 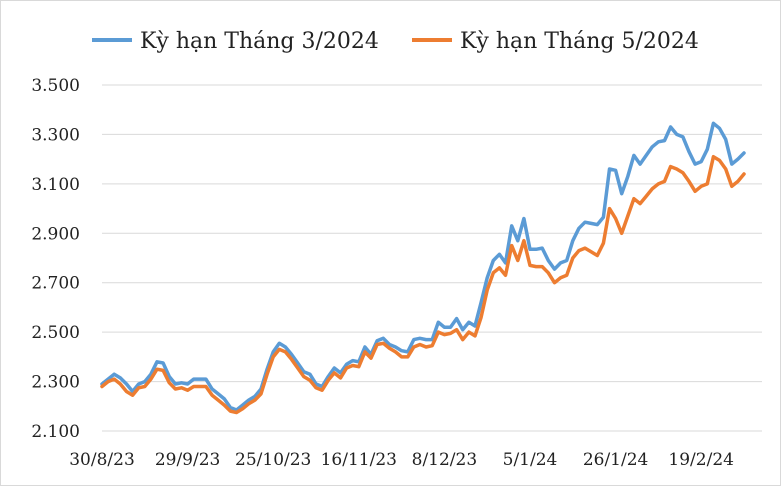 I want to click on legend-label-series-2: Kỳ hạn Tháng 5/2024, so click(x=579, y=41).